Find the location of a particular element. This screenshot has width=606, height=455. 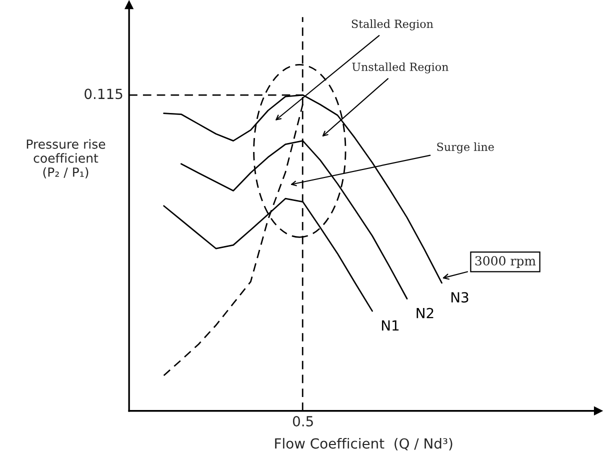

text: 3000 rpm is located at coordinates (505, 262).